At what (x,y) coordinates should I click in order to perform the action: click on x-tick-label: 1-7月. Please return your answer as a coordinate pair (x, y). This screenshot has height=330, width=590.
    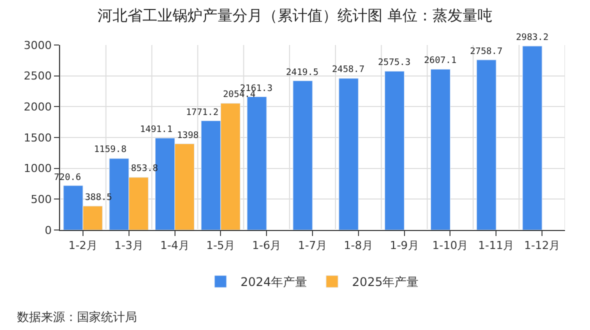
    Looking at the image, I should click on (312, 245).